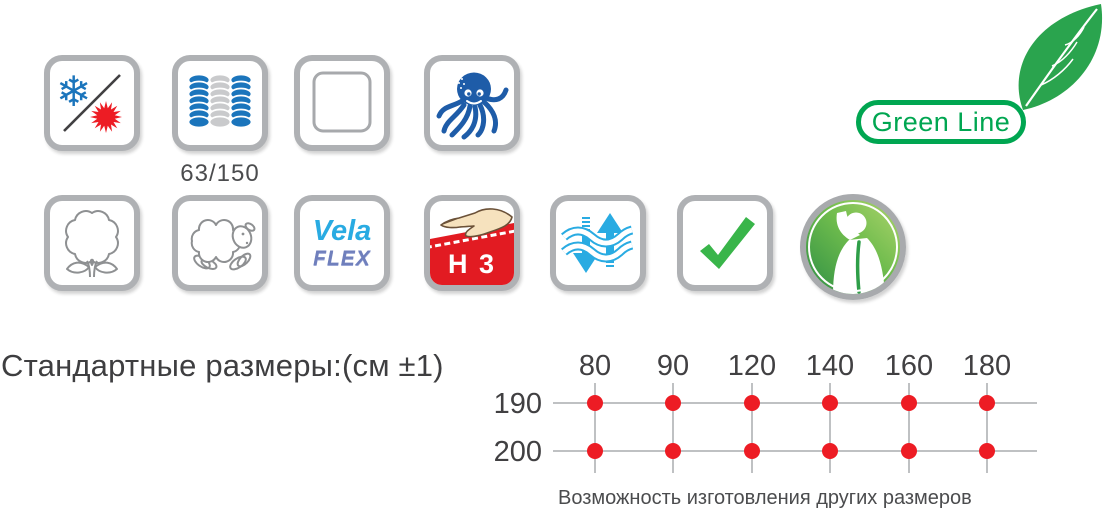 The image size is (1106, 512). I want to click on size-dot-160x190, so click(909, 403).